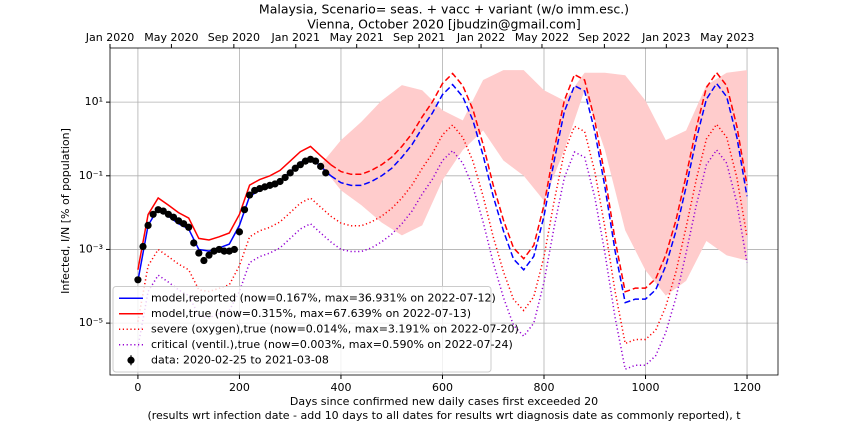  What do you see at coordinates (727, 37) in the screenshot?
I see `x2-tick-label: May 2023` at bounding box center [727, 37].